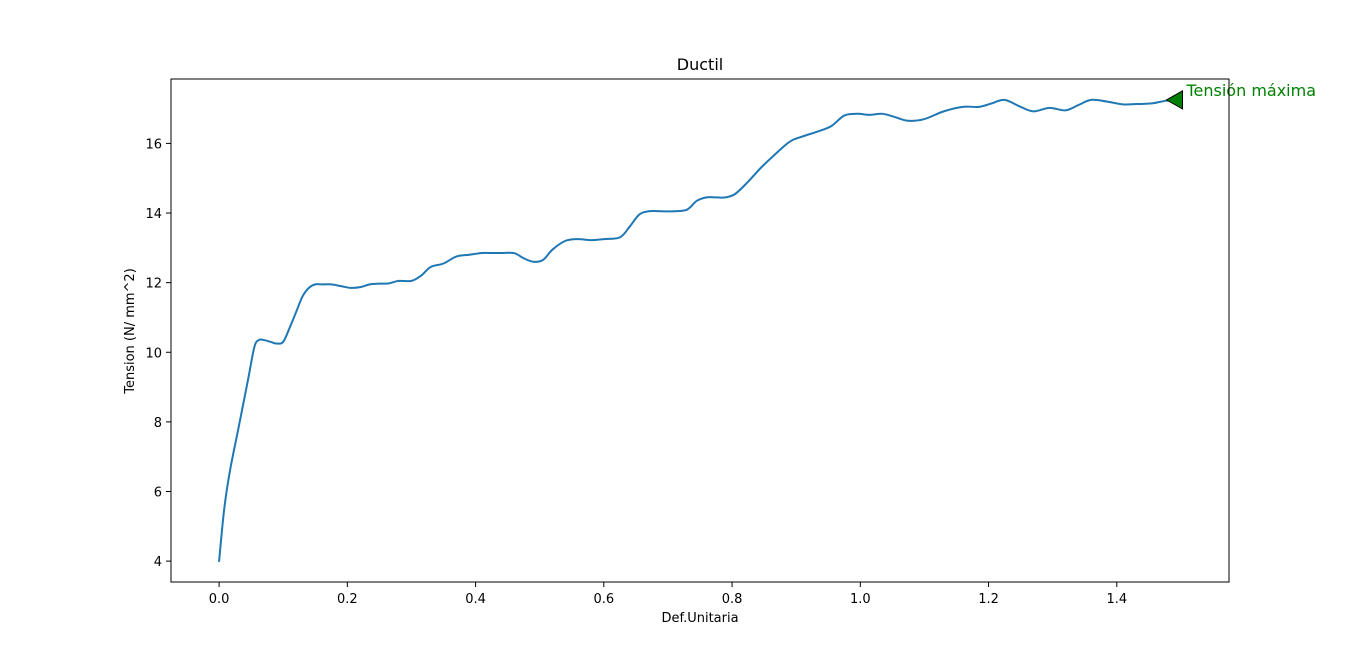  Describe the element at coordinates (860, 599) in the screenshot. I see `x-tick-label: 1.0` at that location.